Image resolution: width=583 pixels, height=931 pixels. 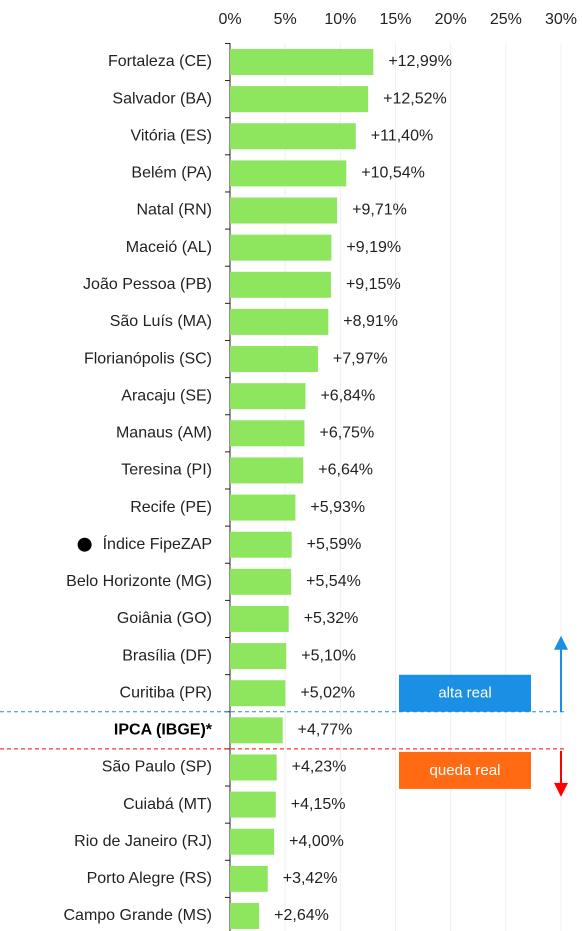 What do you see at coordinates (340, 19) in the screenshot?
I see `x-tick-label: 10%` at bounding box center [340, 19].